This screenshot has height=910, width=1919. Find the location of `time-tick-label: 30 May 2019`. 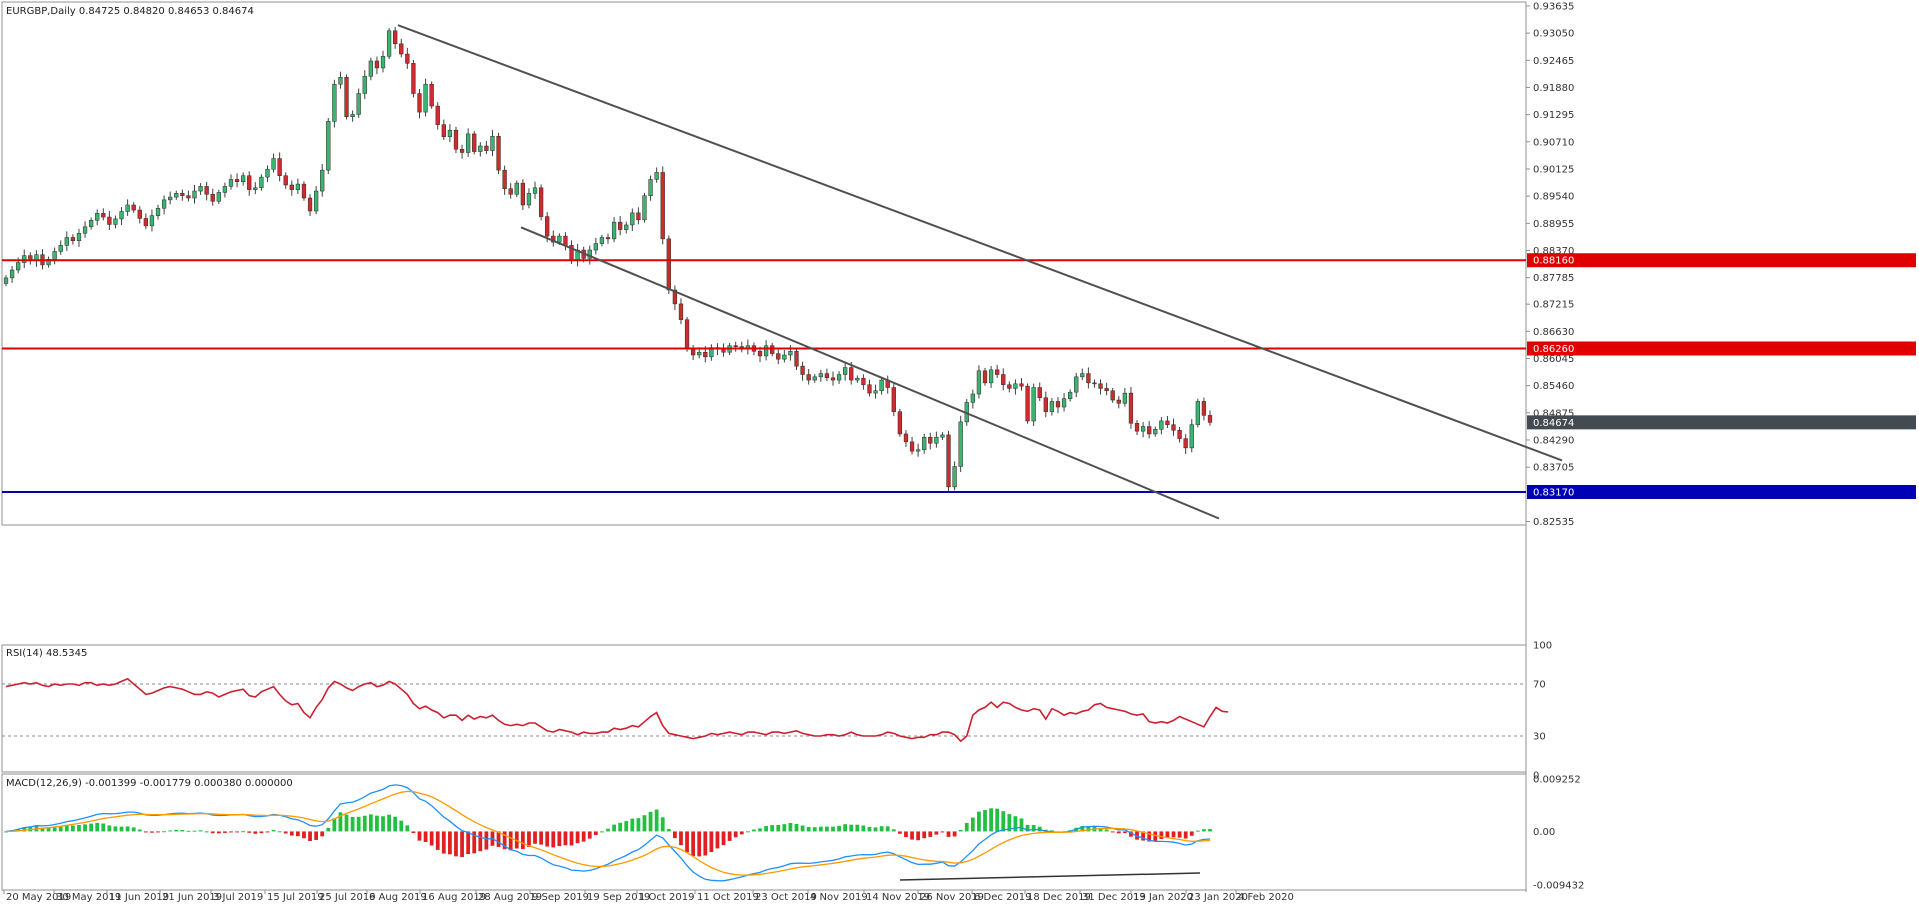

time-tick-label: 30 May 2019 is located at coordinates (88, 897).